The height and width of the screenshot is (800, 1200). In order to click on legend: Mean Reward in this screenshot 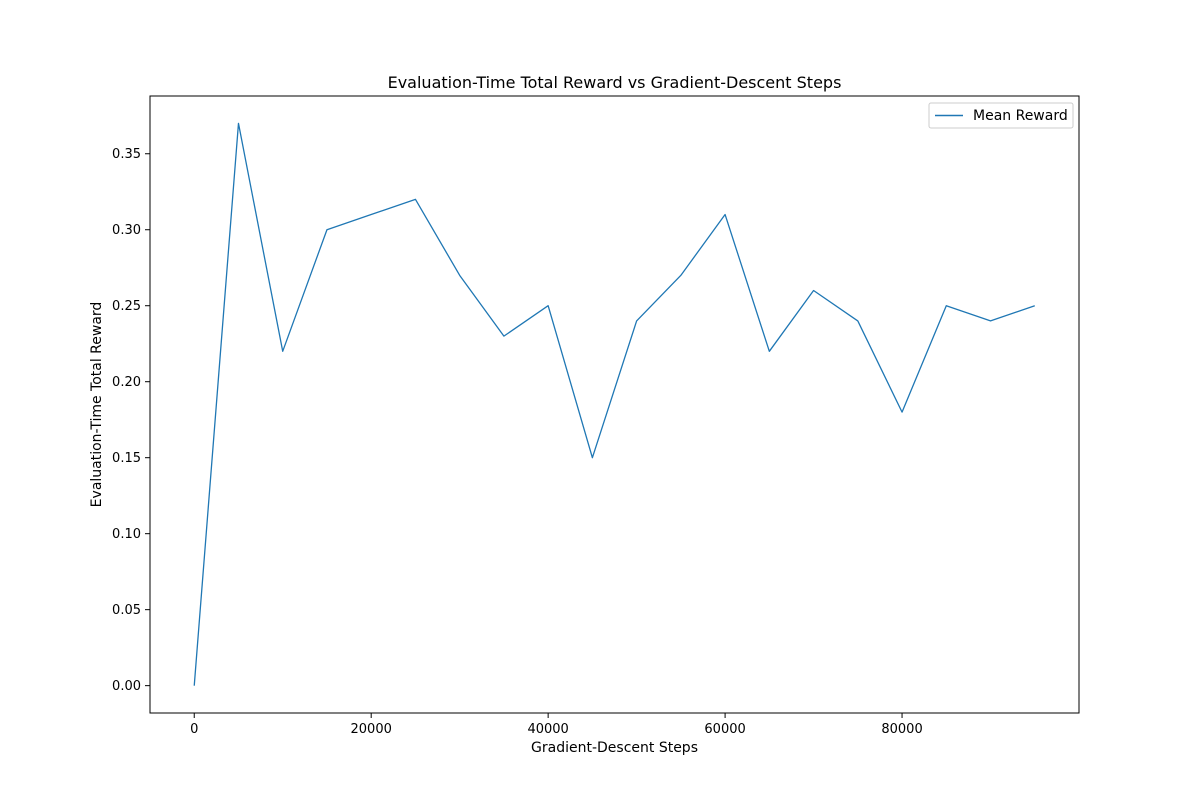, I will do `click(1001, 115)`.